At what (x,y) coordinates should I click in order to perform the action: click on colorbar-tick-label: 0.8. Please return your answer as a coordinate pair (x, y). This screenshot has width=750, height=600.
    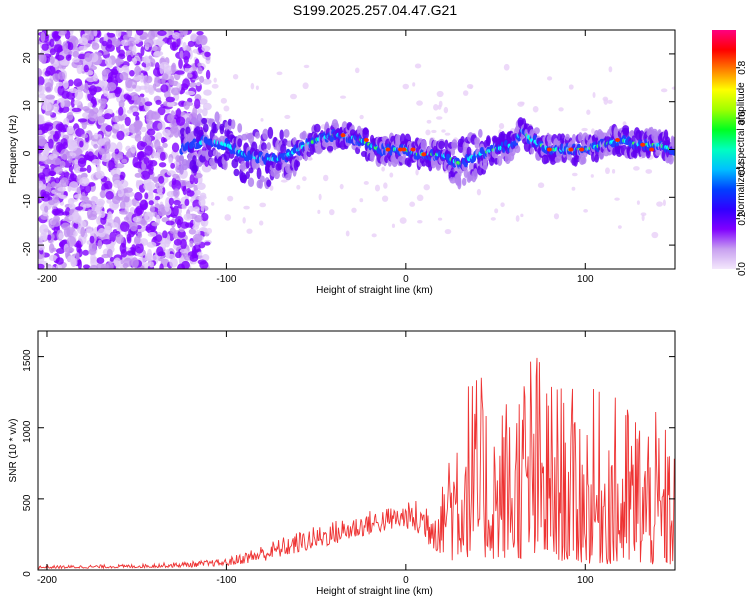
    Looking at the image, I should click on (742, 67).